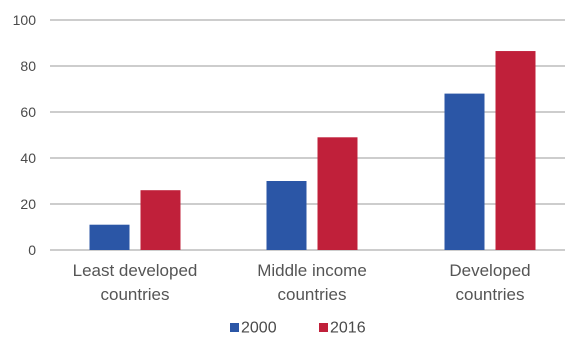  I want to click on y-tick-label-100: 100, so click(25, 20).